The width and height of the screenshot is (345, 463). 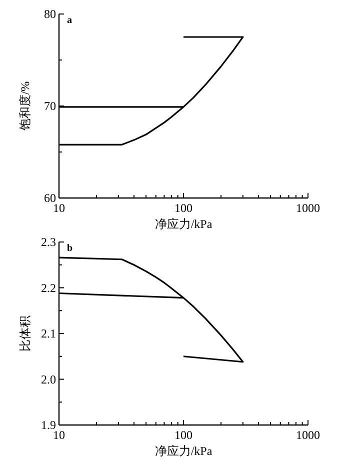 I want to click on y-tick-label: 80, so click(x=50, y=14).